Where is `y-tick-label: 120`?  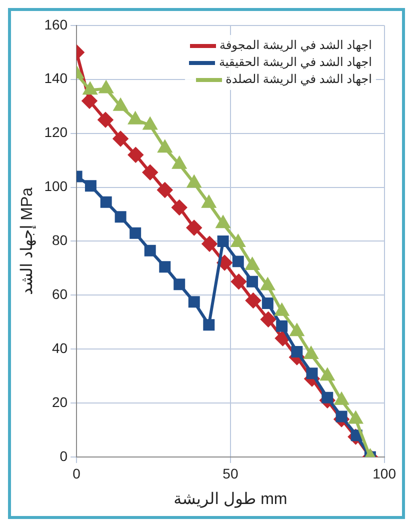
y-tick-label: 120 is located at coordinates (56, 132).